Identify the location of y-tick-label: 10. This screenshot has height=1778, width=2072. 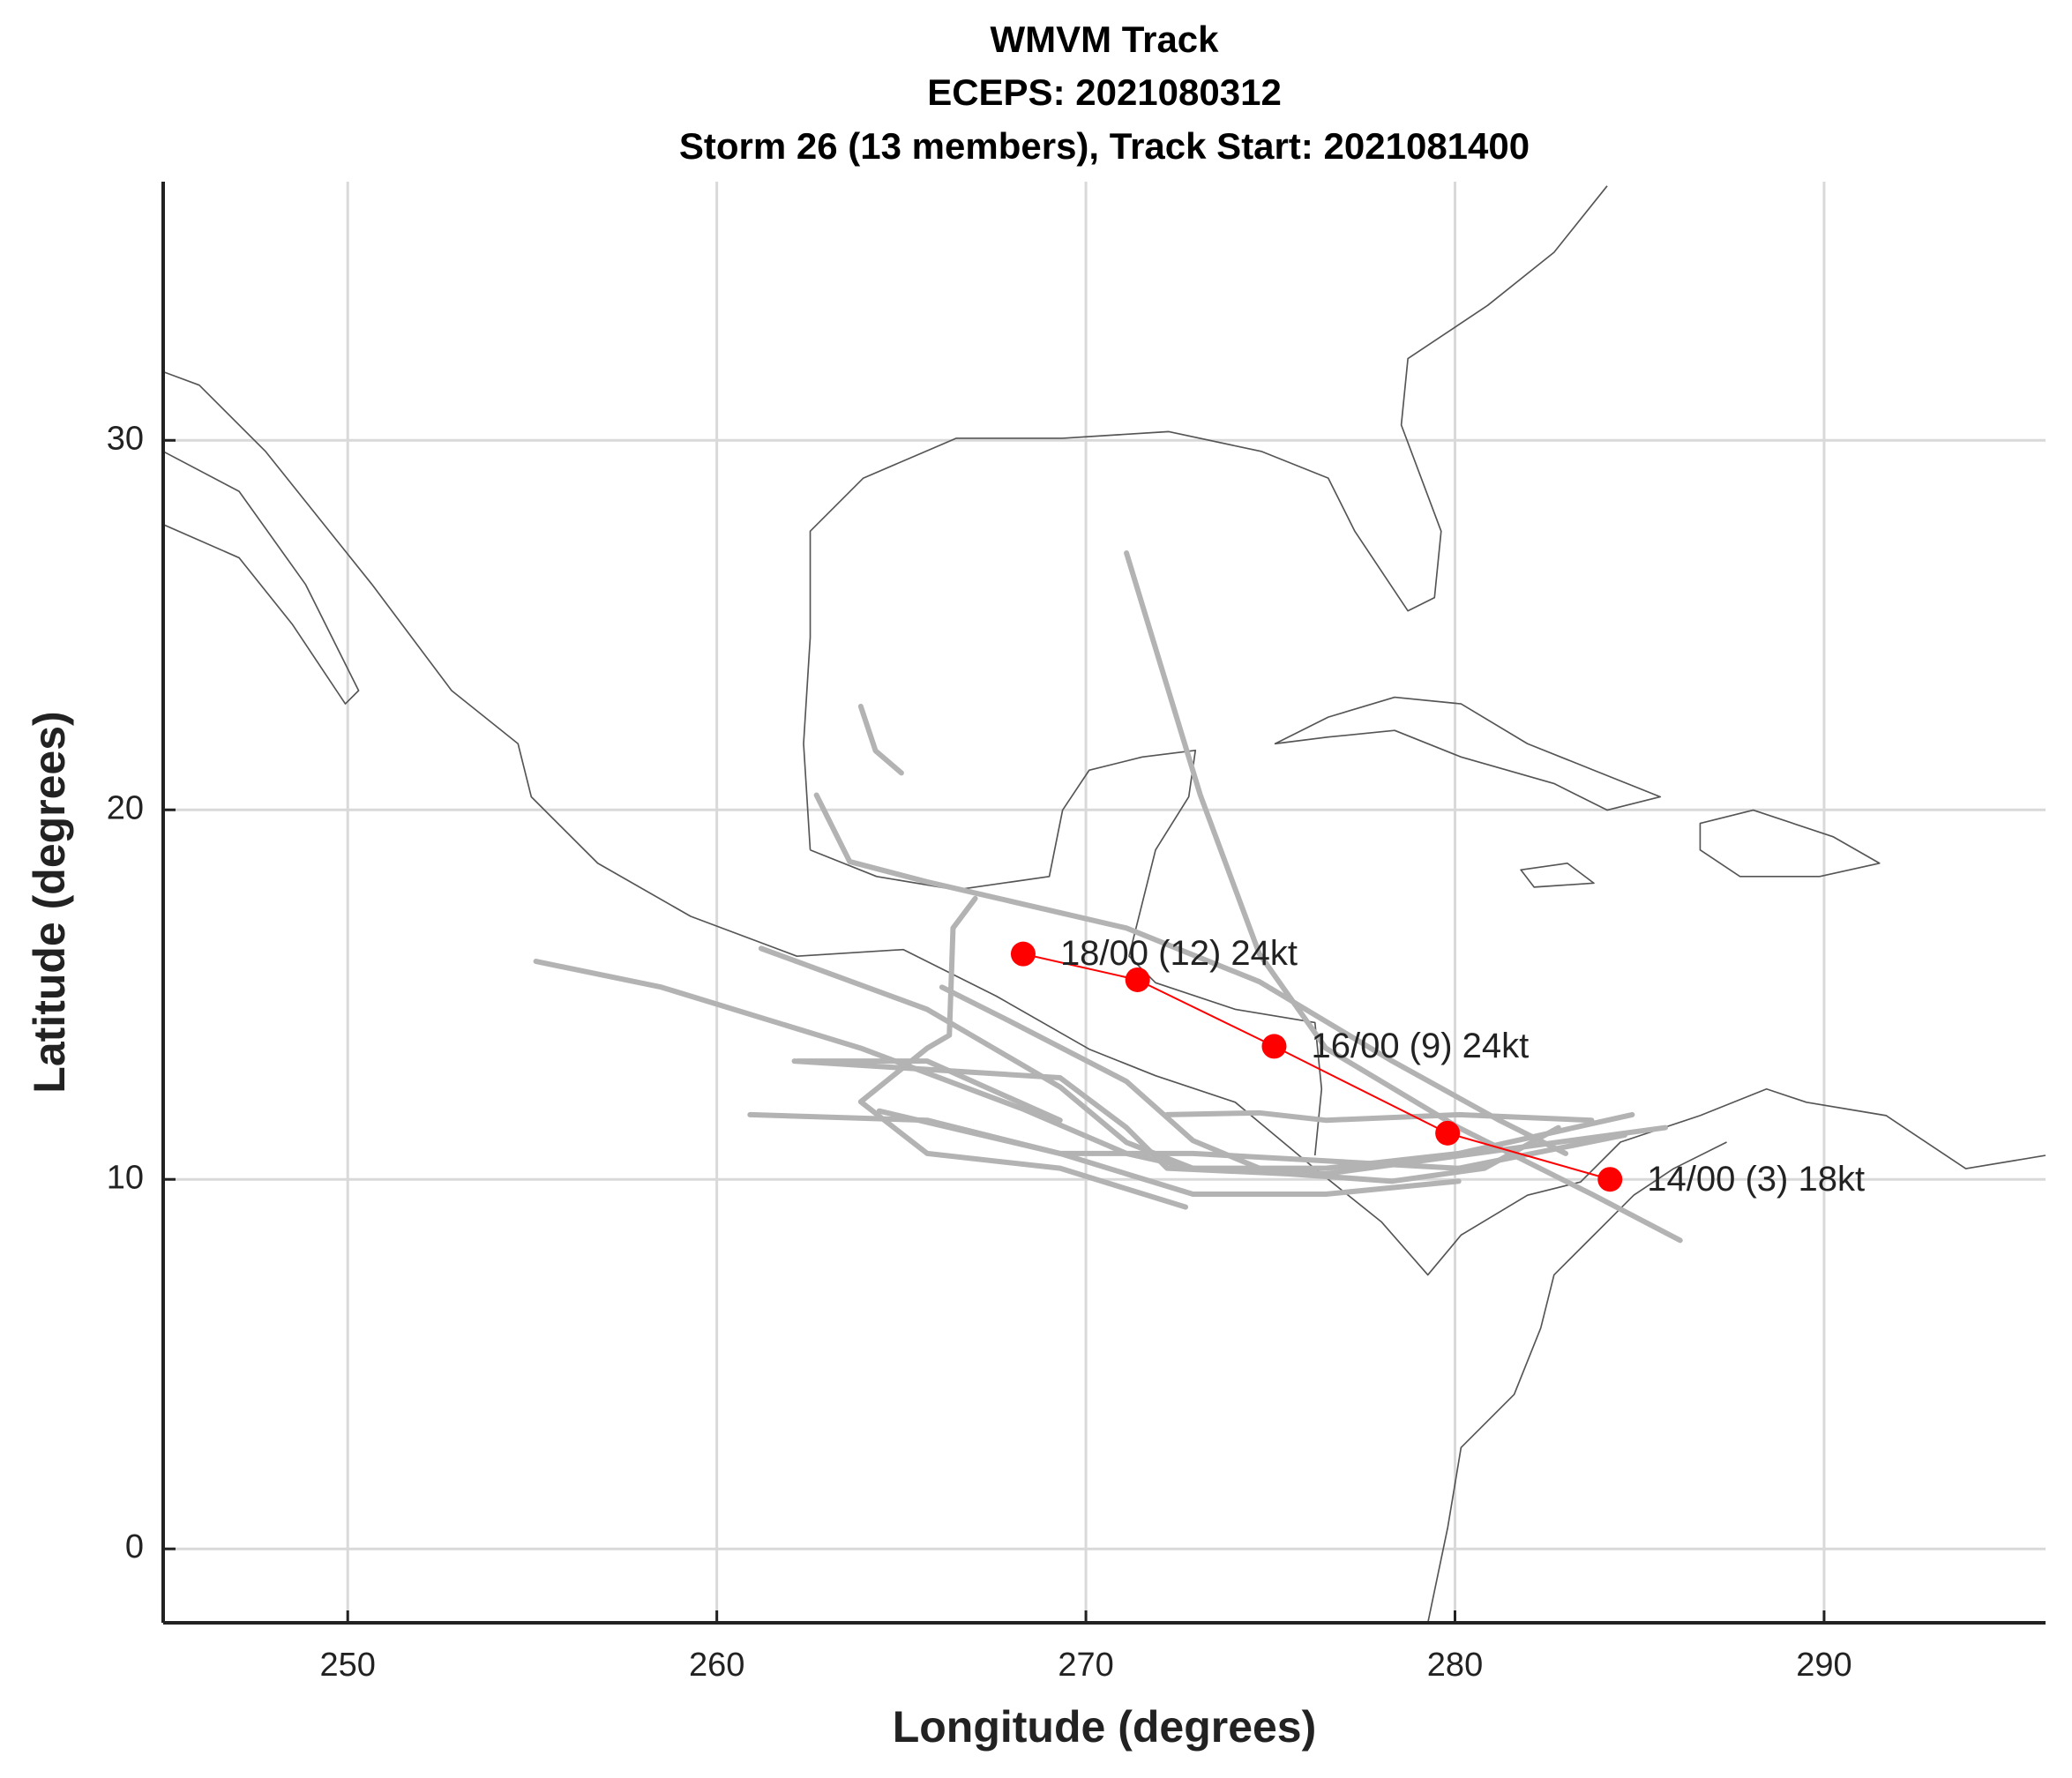
(125, 1177).